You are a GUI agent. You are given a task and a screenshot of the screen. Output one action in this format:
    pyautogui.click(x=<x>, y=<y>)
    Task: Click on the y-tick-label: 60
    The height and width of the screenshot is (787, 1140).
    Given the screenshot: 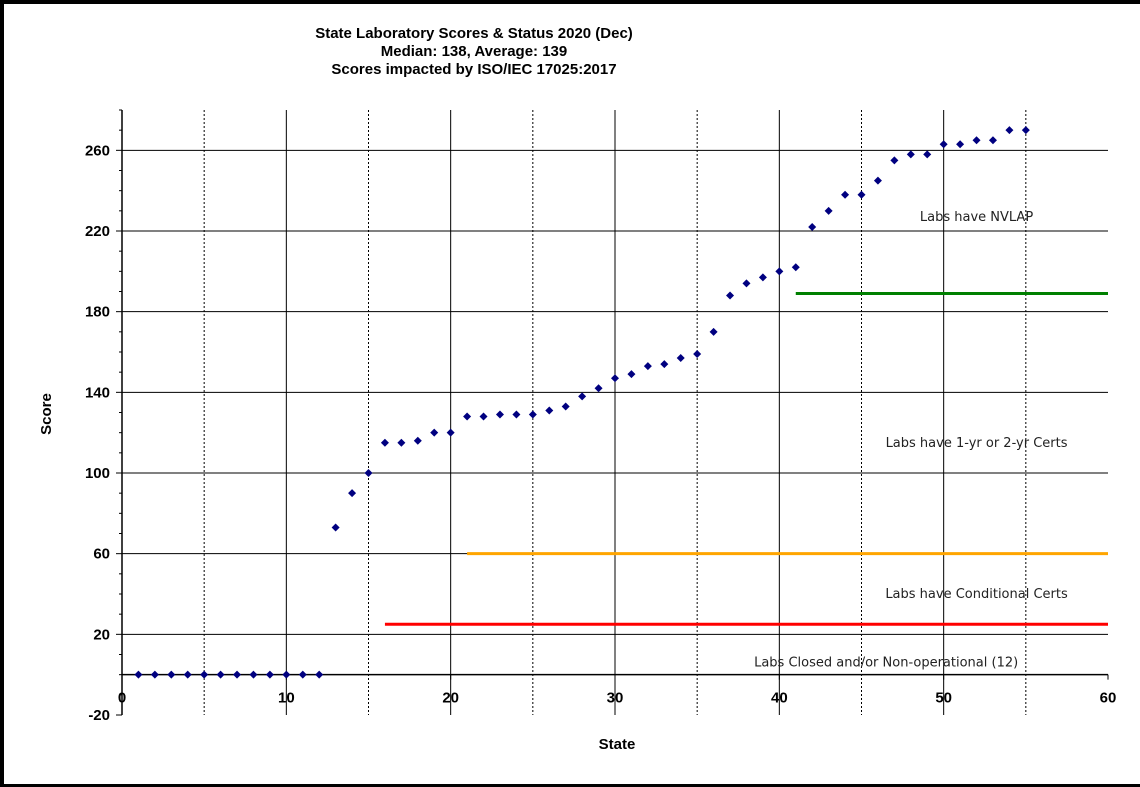 What is the action you would take?
    pyautogui.click(x=101, y=554)
    